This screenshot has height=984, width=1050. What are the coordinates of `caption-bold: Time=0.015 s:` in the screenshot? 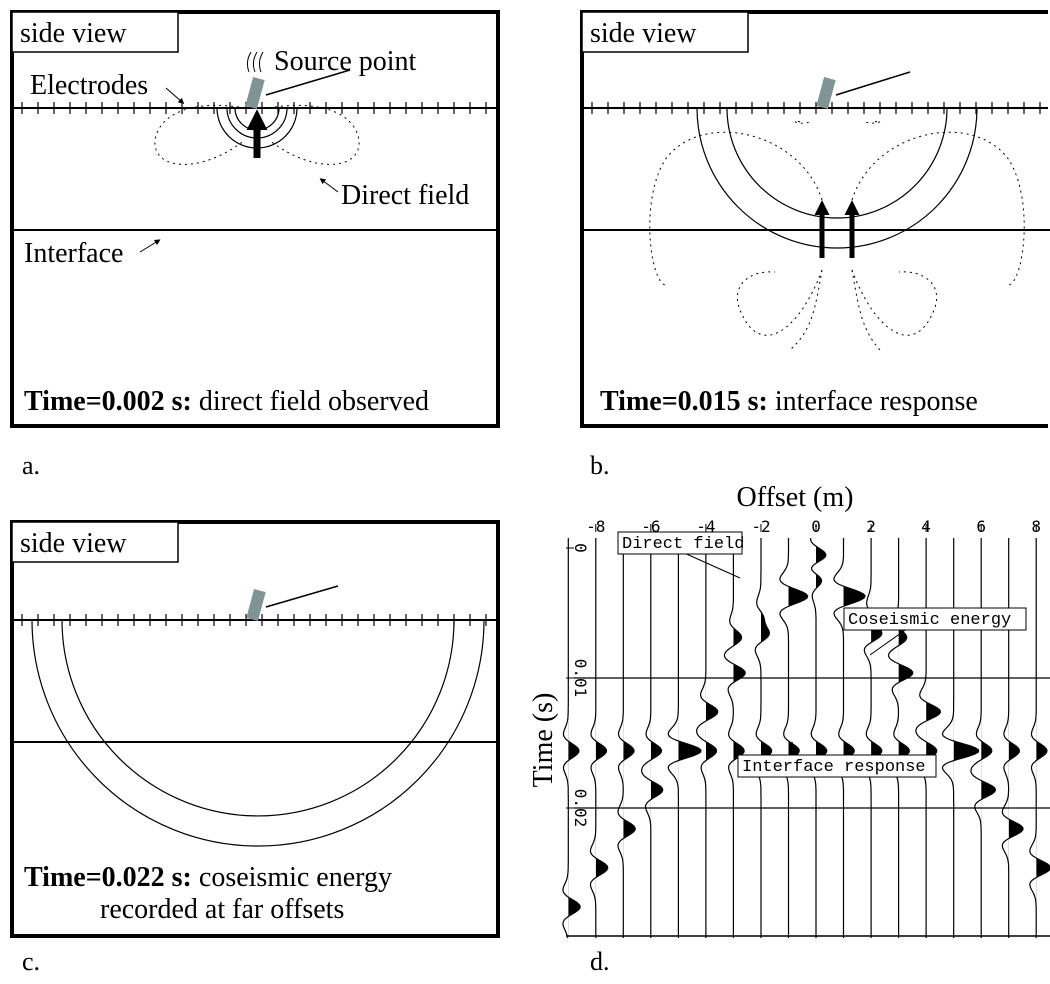 It's located at (684, 401).